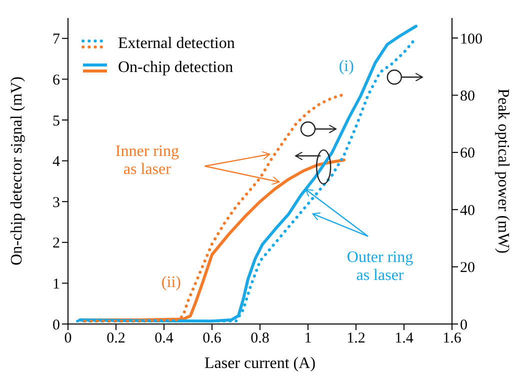 Image resolution: width=520 pixels, height=384 pixels. I want to click on x-tick-label: 0.6, so click(212, 338).